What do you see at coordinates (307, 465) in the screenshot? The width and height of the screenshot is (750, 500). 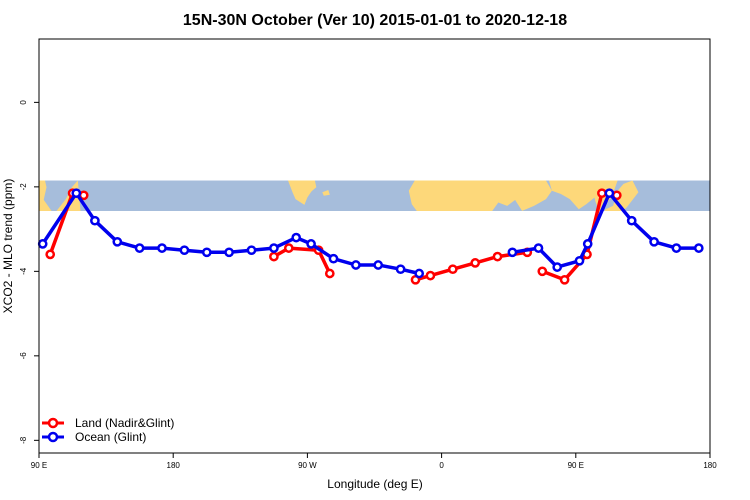 I see `x-tick-label-2: 90 W` at bounding box center [307, 465].